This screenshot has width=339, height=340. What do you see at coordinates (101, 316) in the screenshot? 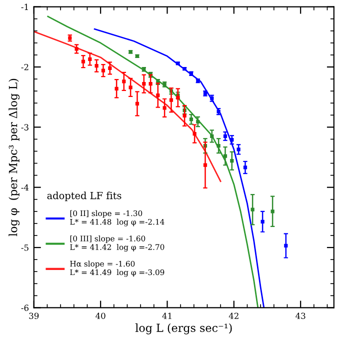
I see `x-tick-label: 40` at bounding box center [101, 316].